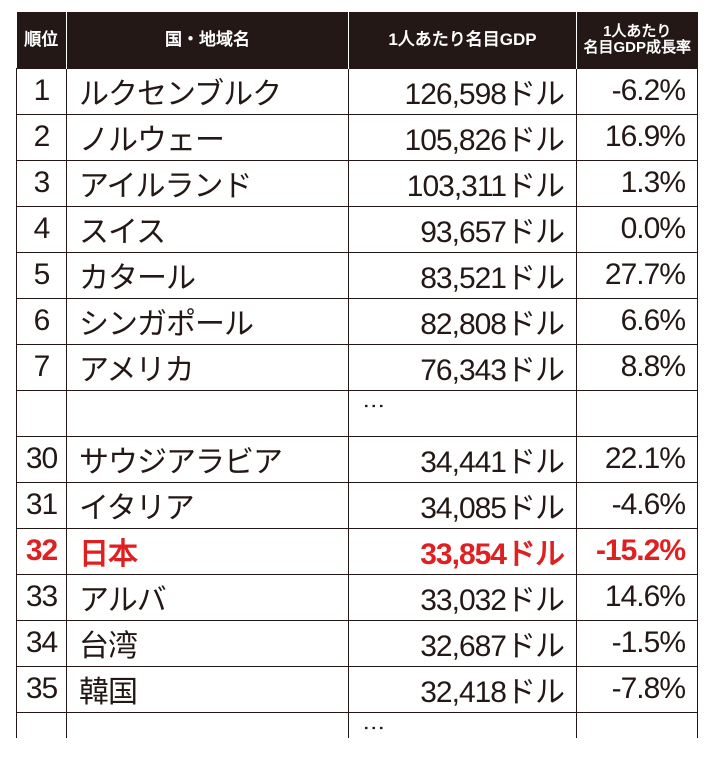 The height and width of the screenshot is (760, 710). Describe the element at coordinates (41, 137) in the screenshot. I see `cell-rank: 2` at that location.